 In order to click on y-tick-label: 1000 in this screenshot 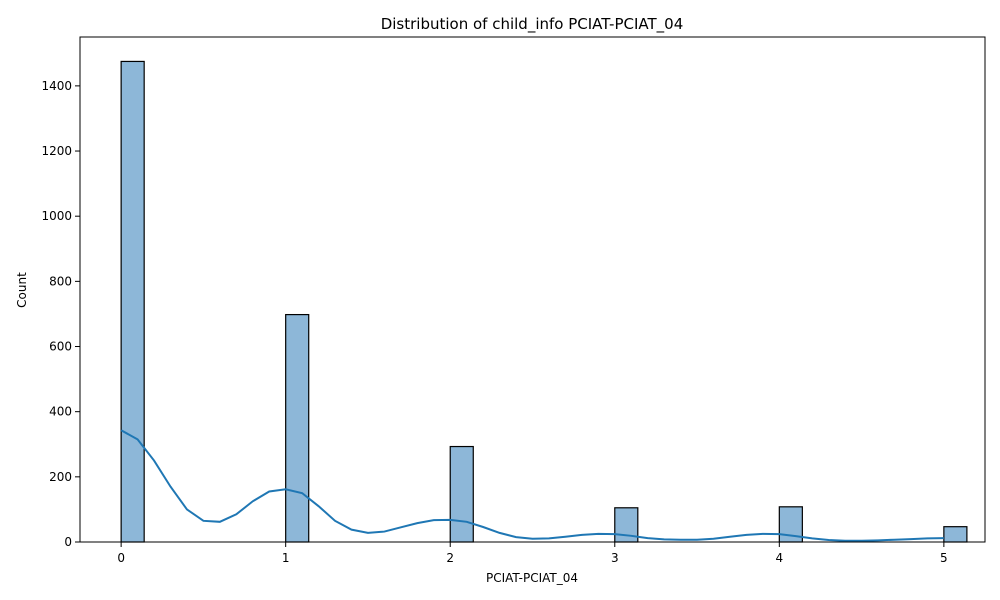, I will do `click(56, 216)`.